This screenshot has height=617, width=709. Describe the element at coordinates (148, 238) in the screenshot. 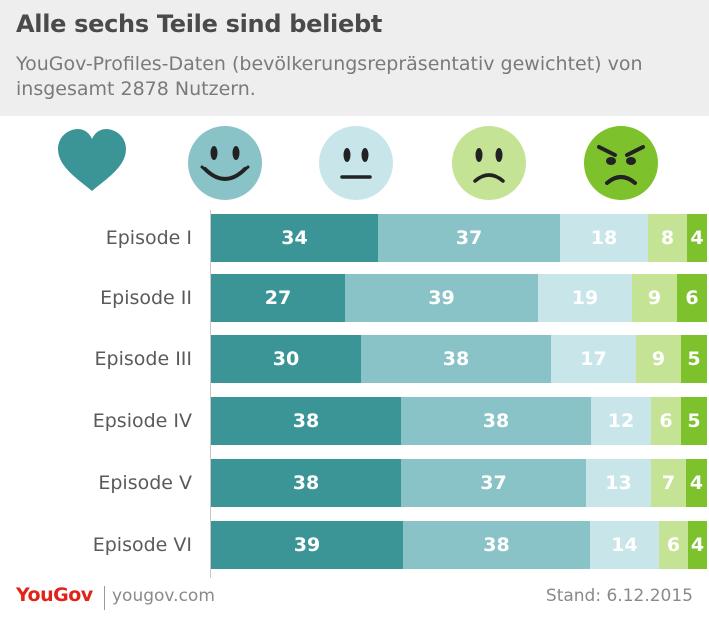

I see `category-label: Episode I` at that location.